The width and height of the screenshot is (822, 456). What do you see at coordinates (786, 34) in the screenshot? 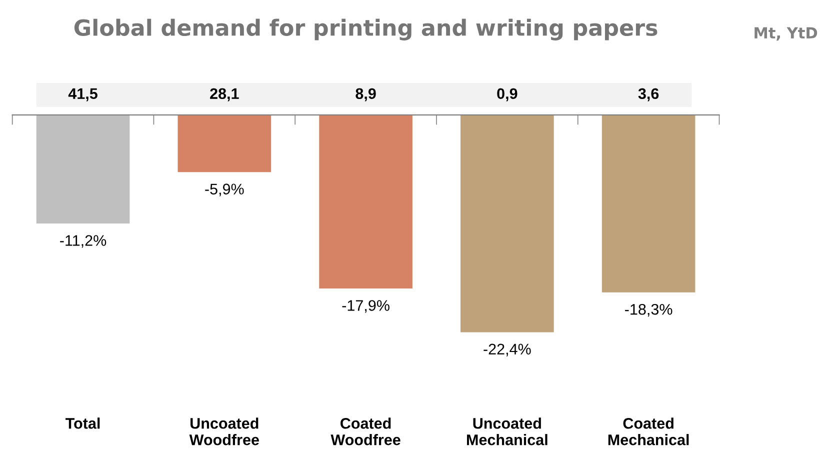
I see `text: Mt, YtD` at bounding box center [786, 34].